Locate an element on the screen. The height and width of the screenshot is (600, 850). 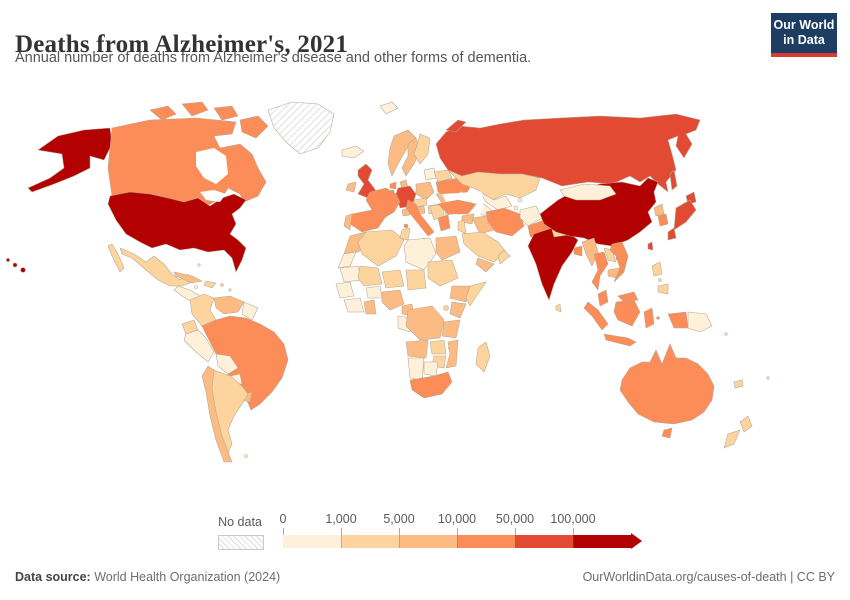
country-greenland is located at coordinates (301, 128).